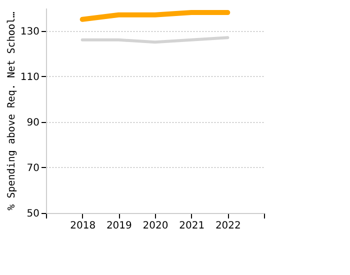 The width and height of the screenshot is (350, 275). I want to click on x-tick-label: 2021, so click(192, 226).